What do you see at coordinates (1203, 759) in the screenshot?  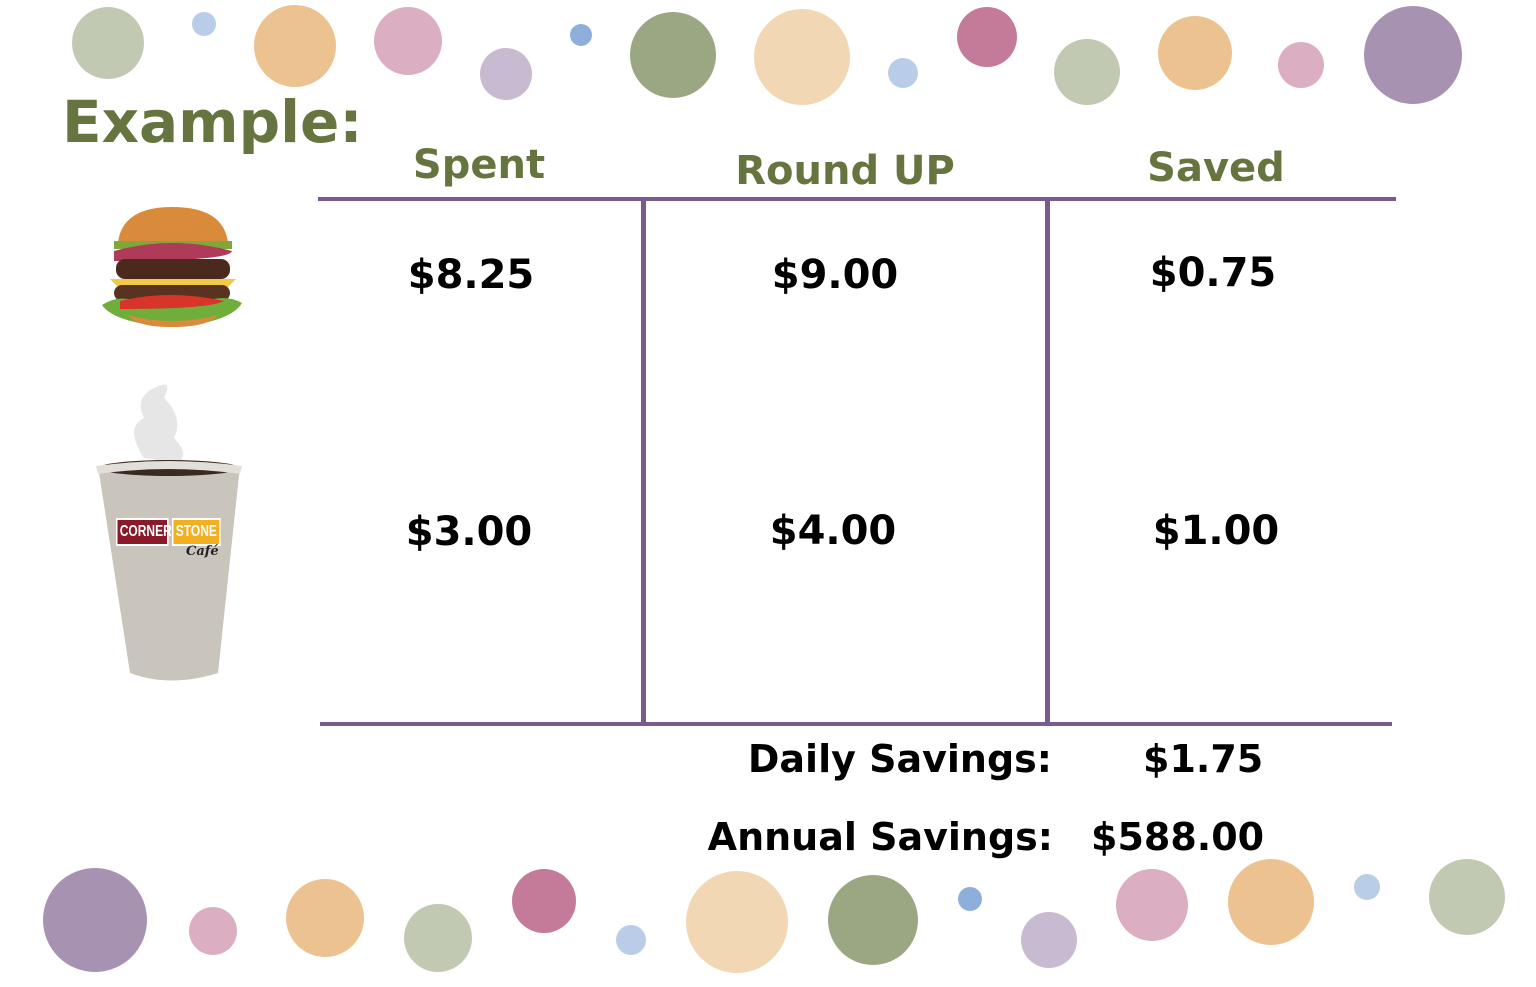 I see `daily-savings-value: $1.75` at bounding box center [1203, 759].